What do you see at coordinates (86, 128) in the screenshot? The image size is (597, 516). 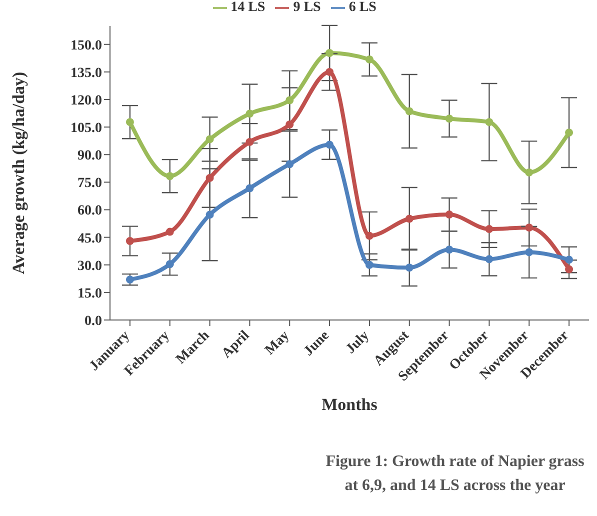 I see `y-tick-label: 105.0` at bounding box center [86, 128].